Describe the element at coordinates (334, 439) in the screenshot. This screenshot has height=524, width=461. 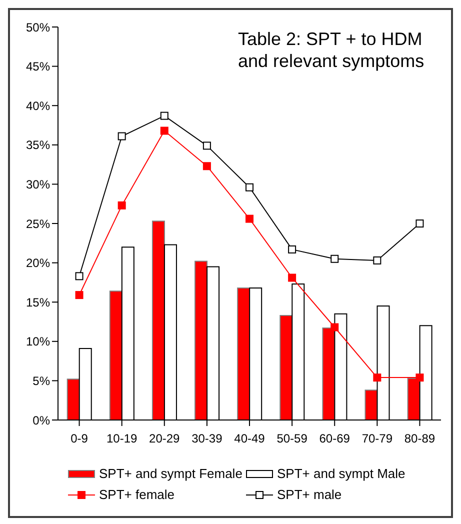
I see `x-tick-label: 60-69` at that location.